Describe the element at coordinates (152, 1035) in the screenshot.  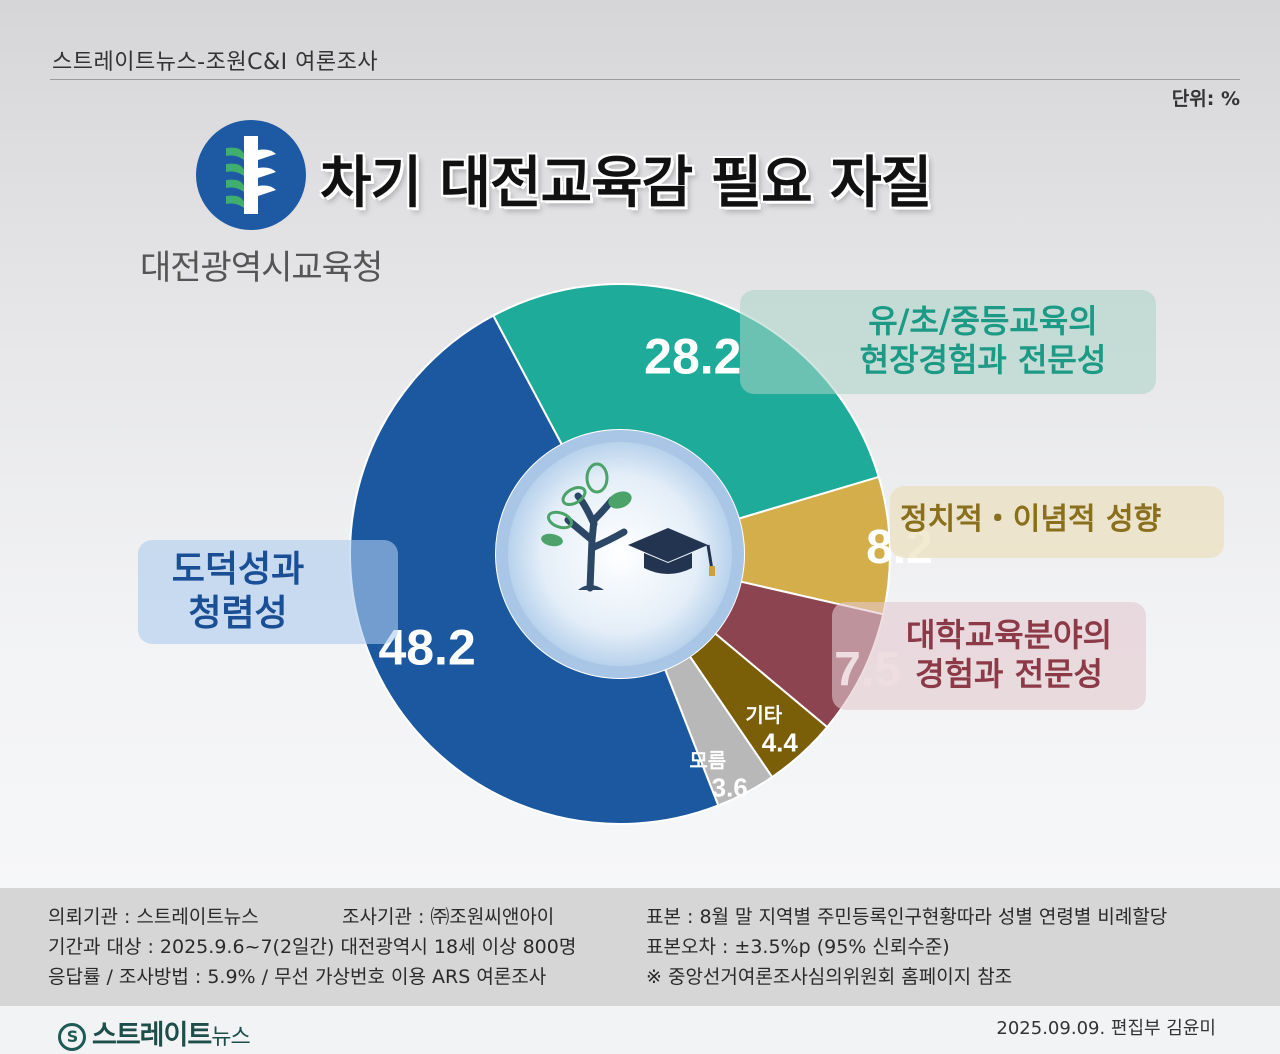
I see `brand-name: 스트레이트` at that location.